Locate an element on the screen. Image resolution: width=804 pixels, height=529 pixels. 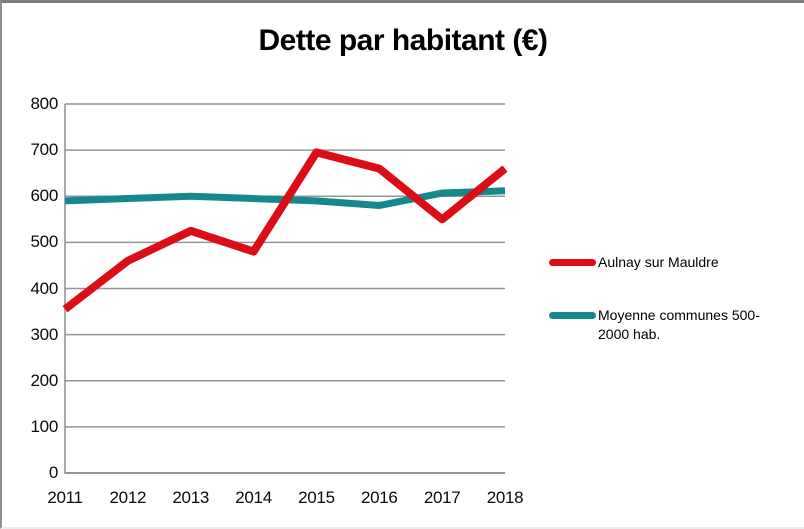
legend-item: Moyenne communes 500-2000 hab. is located at coordinates (659, 325).